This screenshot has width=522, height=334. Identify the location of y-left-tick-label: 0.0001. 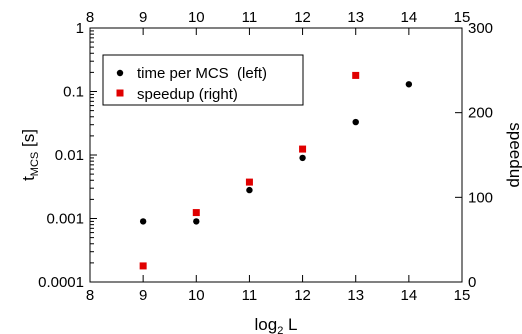
(61, 282).